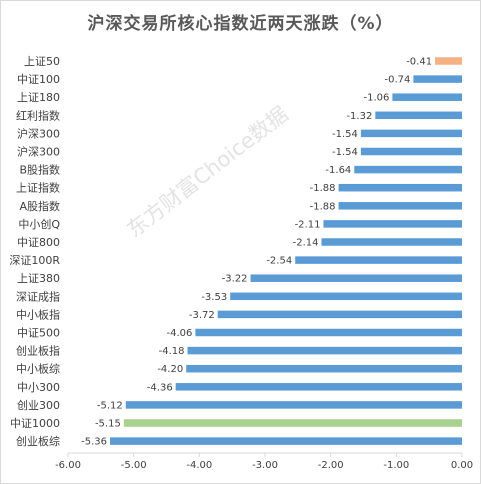 This screenshot has width=481, height=484. What do you see at coordinates (180, 333) in the screenshot?
I see `value-label: -4.06` at bounding box center [180, 333].